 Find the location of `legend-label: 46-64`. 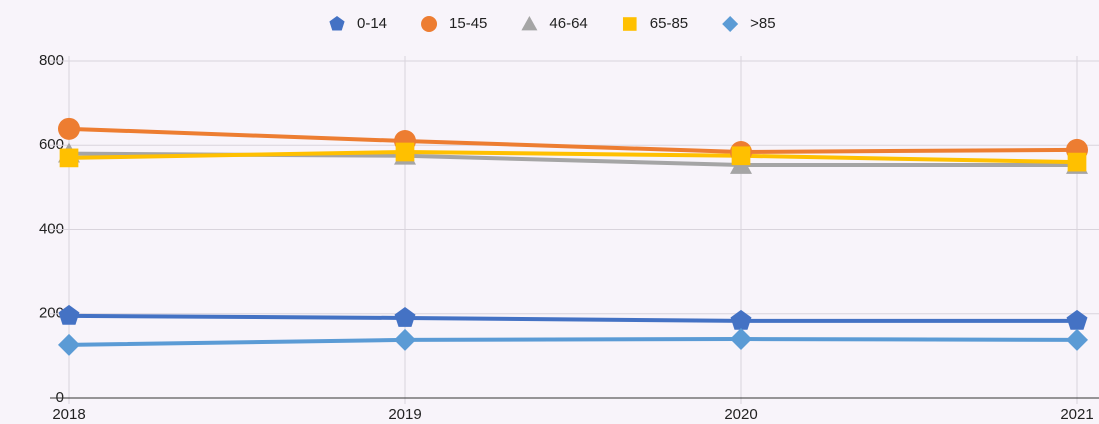

legend-label: 46-64 is located at coordinates (568, 23).